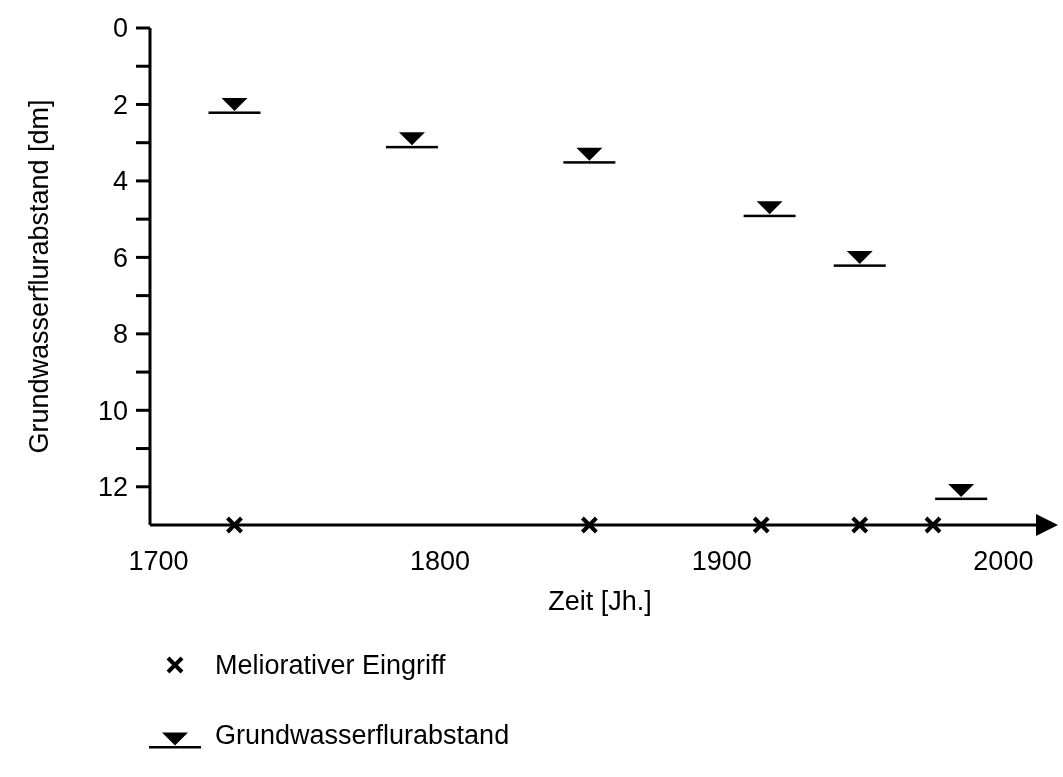 This screenshot has width=1063, height=777. I want to click on y-tick-label: 12, so click(112, 487).